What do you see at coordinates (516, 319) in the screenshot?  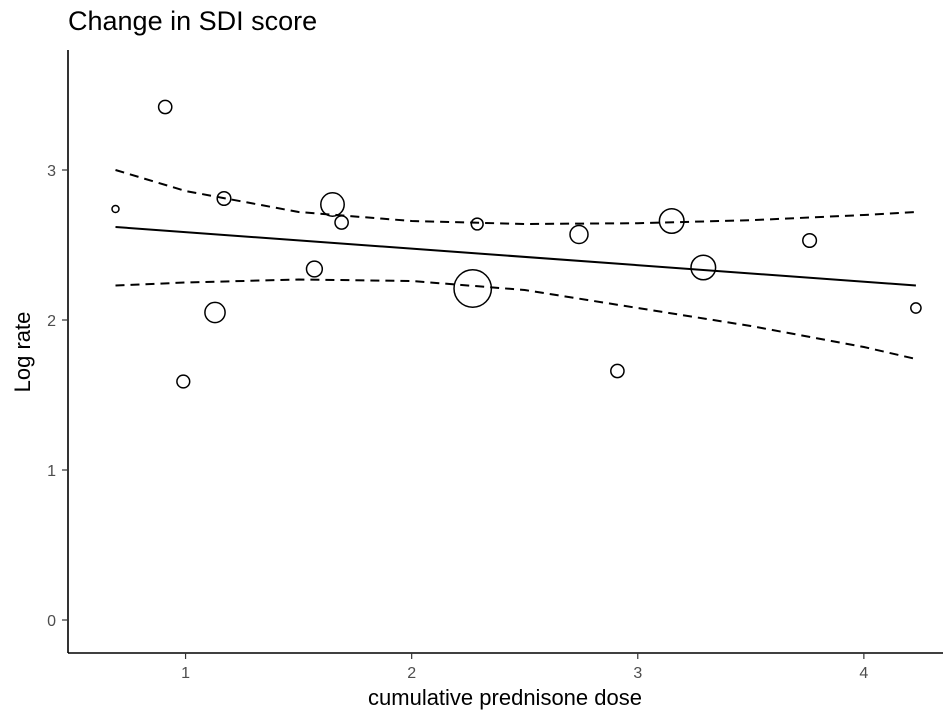 I see `ci-lower-line` at bounding box center [516, 319].